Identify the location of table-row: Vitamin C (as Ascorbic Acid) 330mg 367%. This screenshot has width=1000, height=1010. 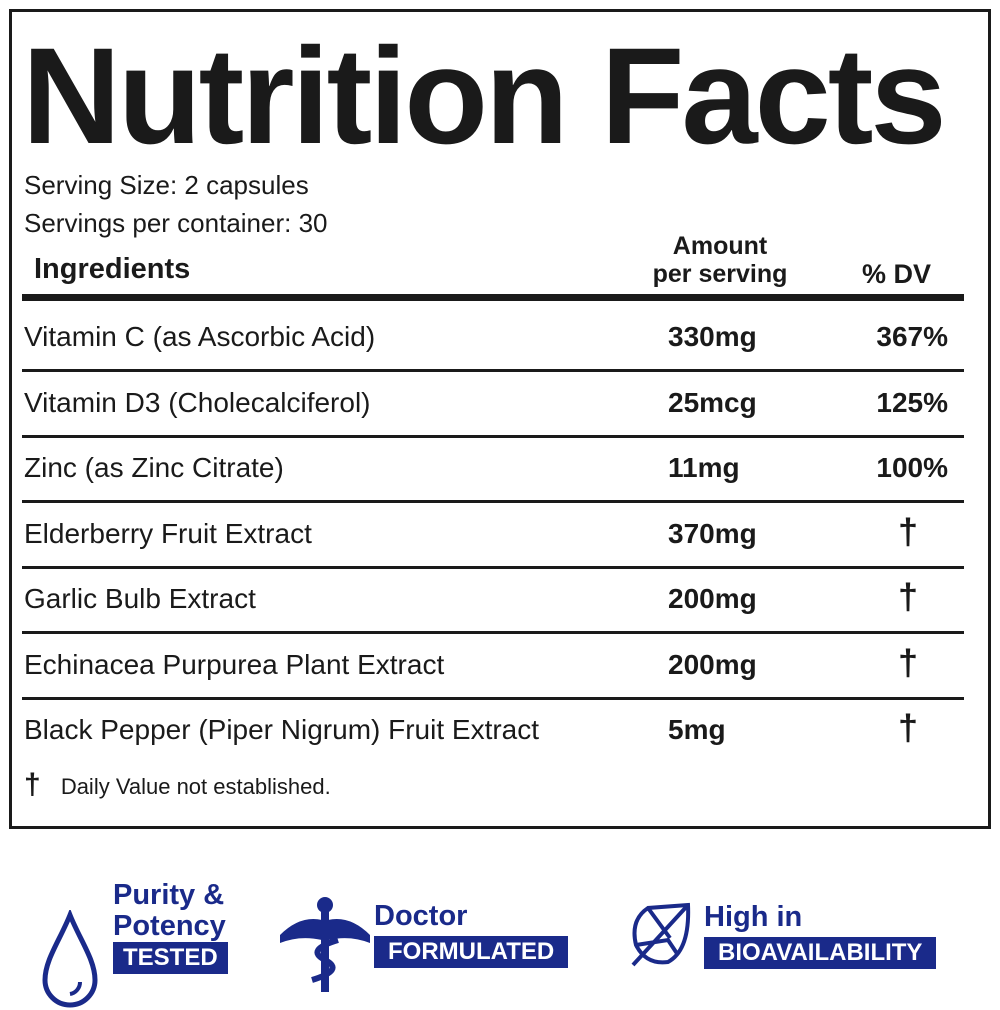
(493, 338).